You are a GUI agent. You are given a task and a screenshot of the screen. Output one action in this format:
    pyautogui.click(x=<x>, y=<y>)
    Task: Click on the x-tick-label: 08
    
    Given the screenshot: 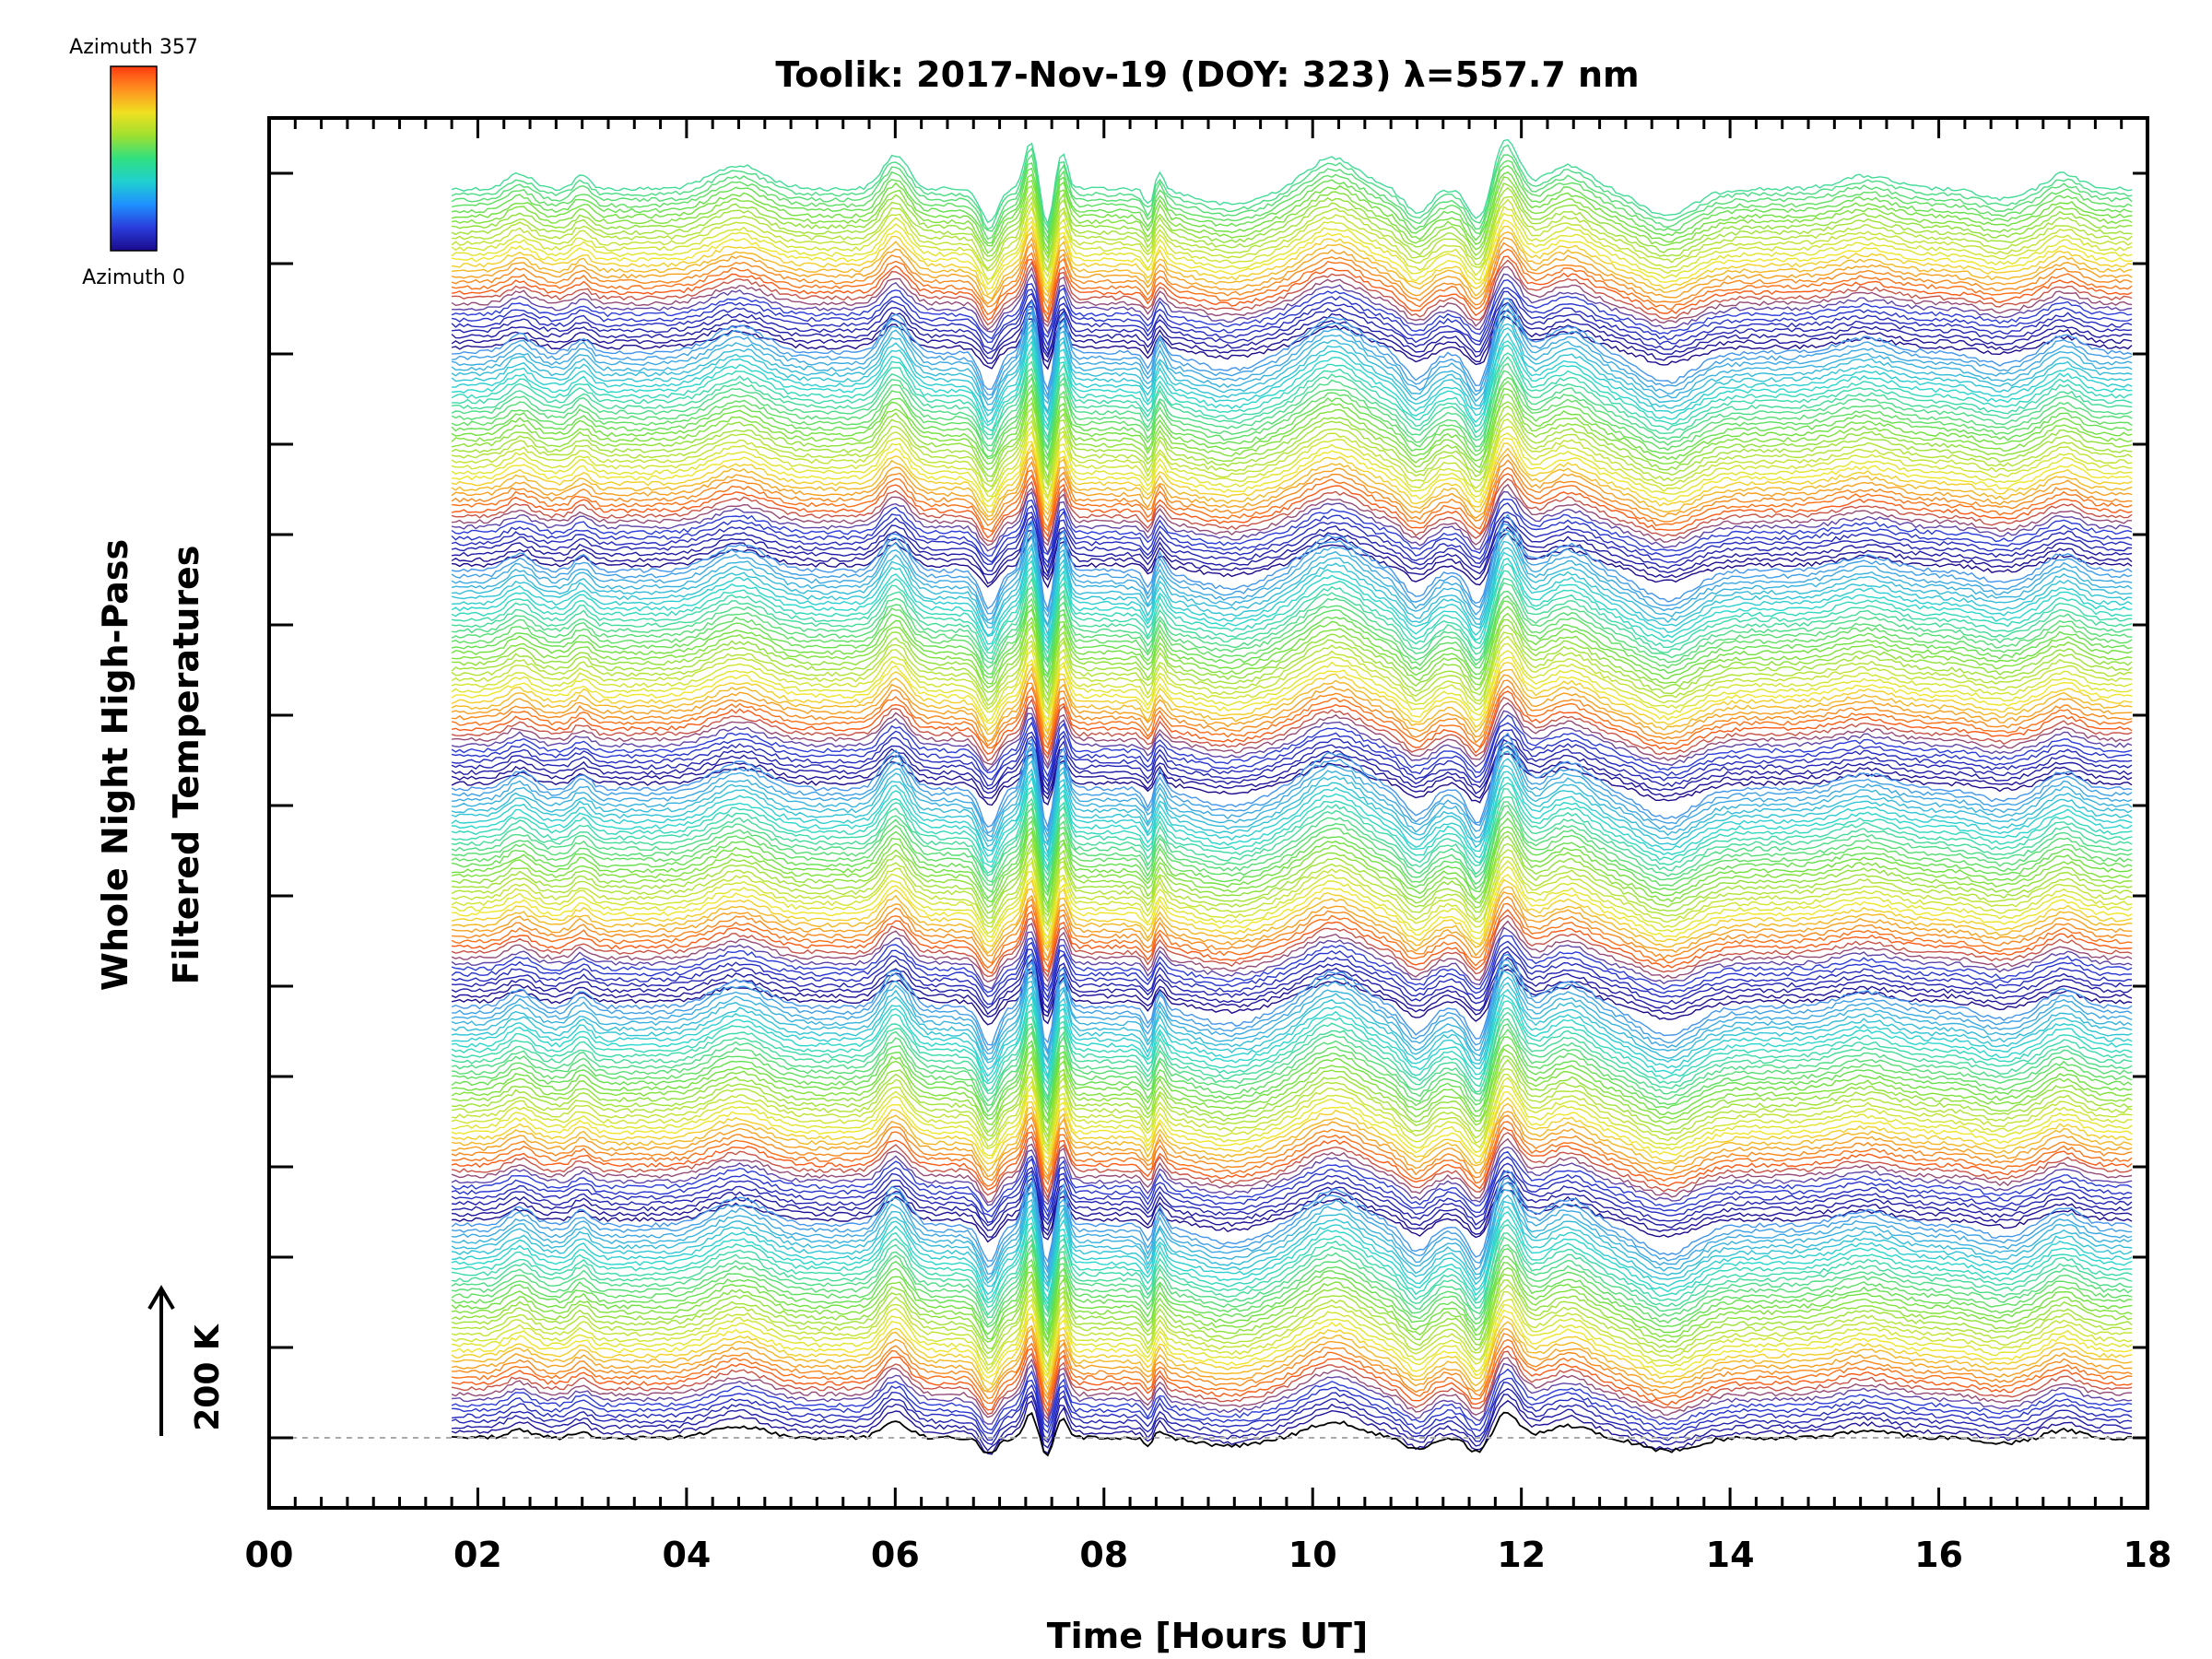 What is the action you would take?
    pyautogui.click(x=1103, y=1555)
    